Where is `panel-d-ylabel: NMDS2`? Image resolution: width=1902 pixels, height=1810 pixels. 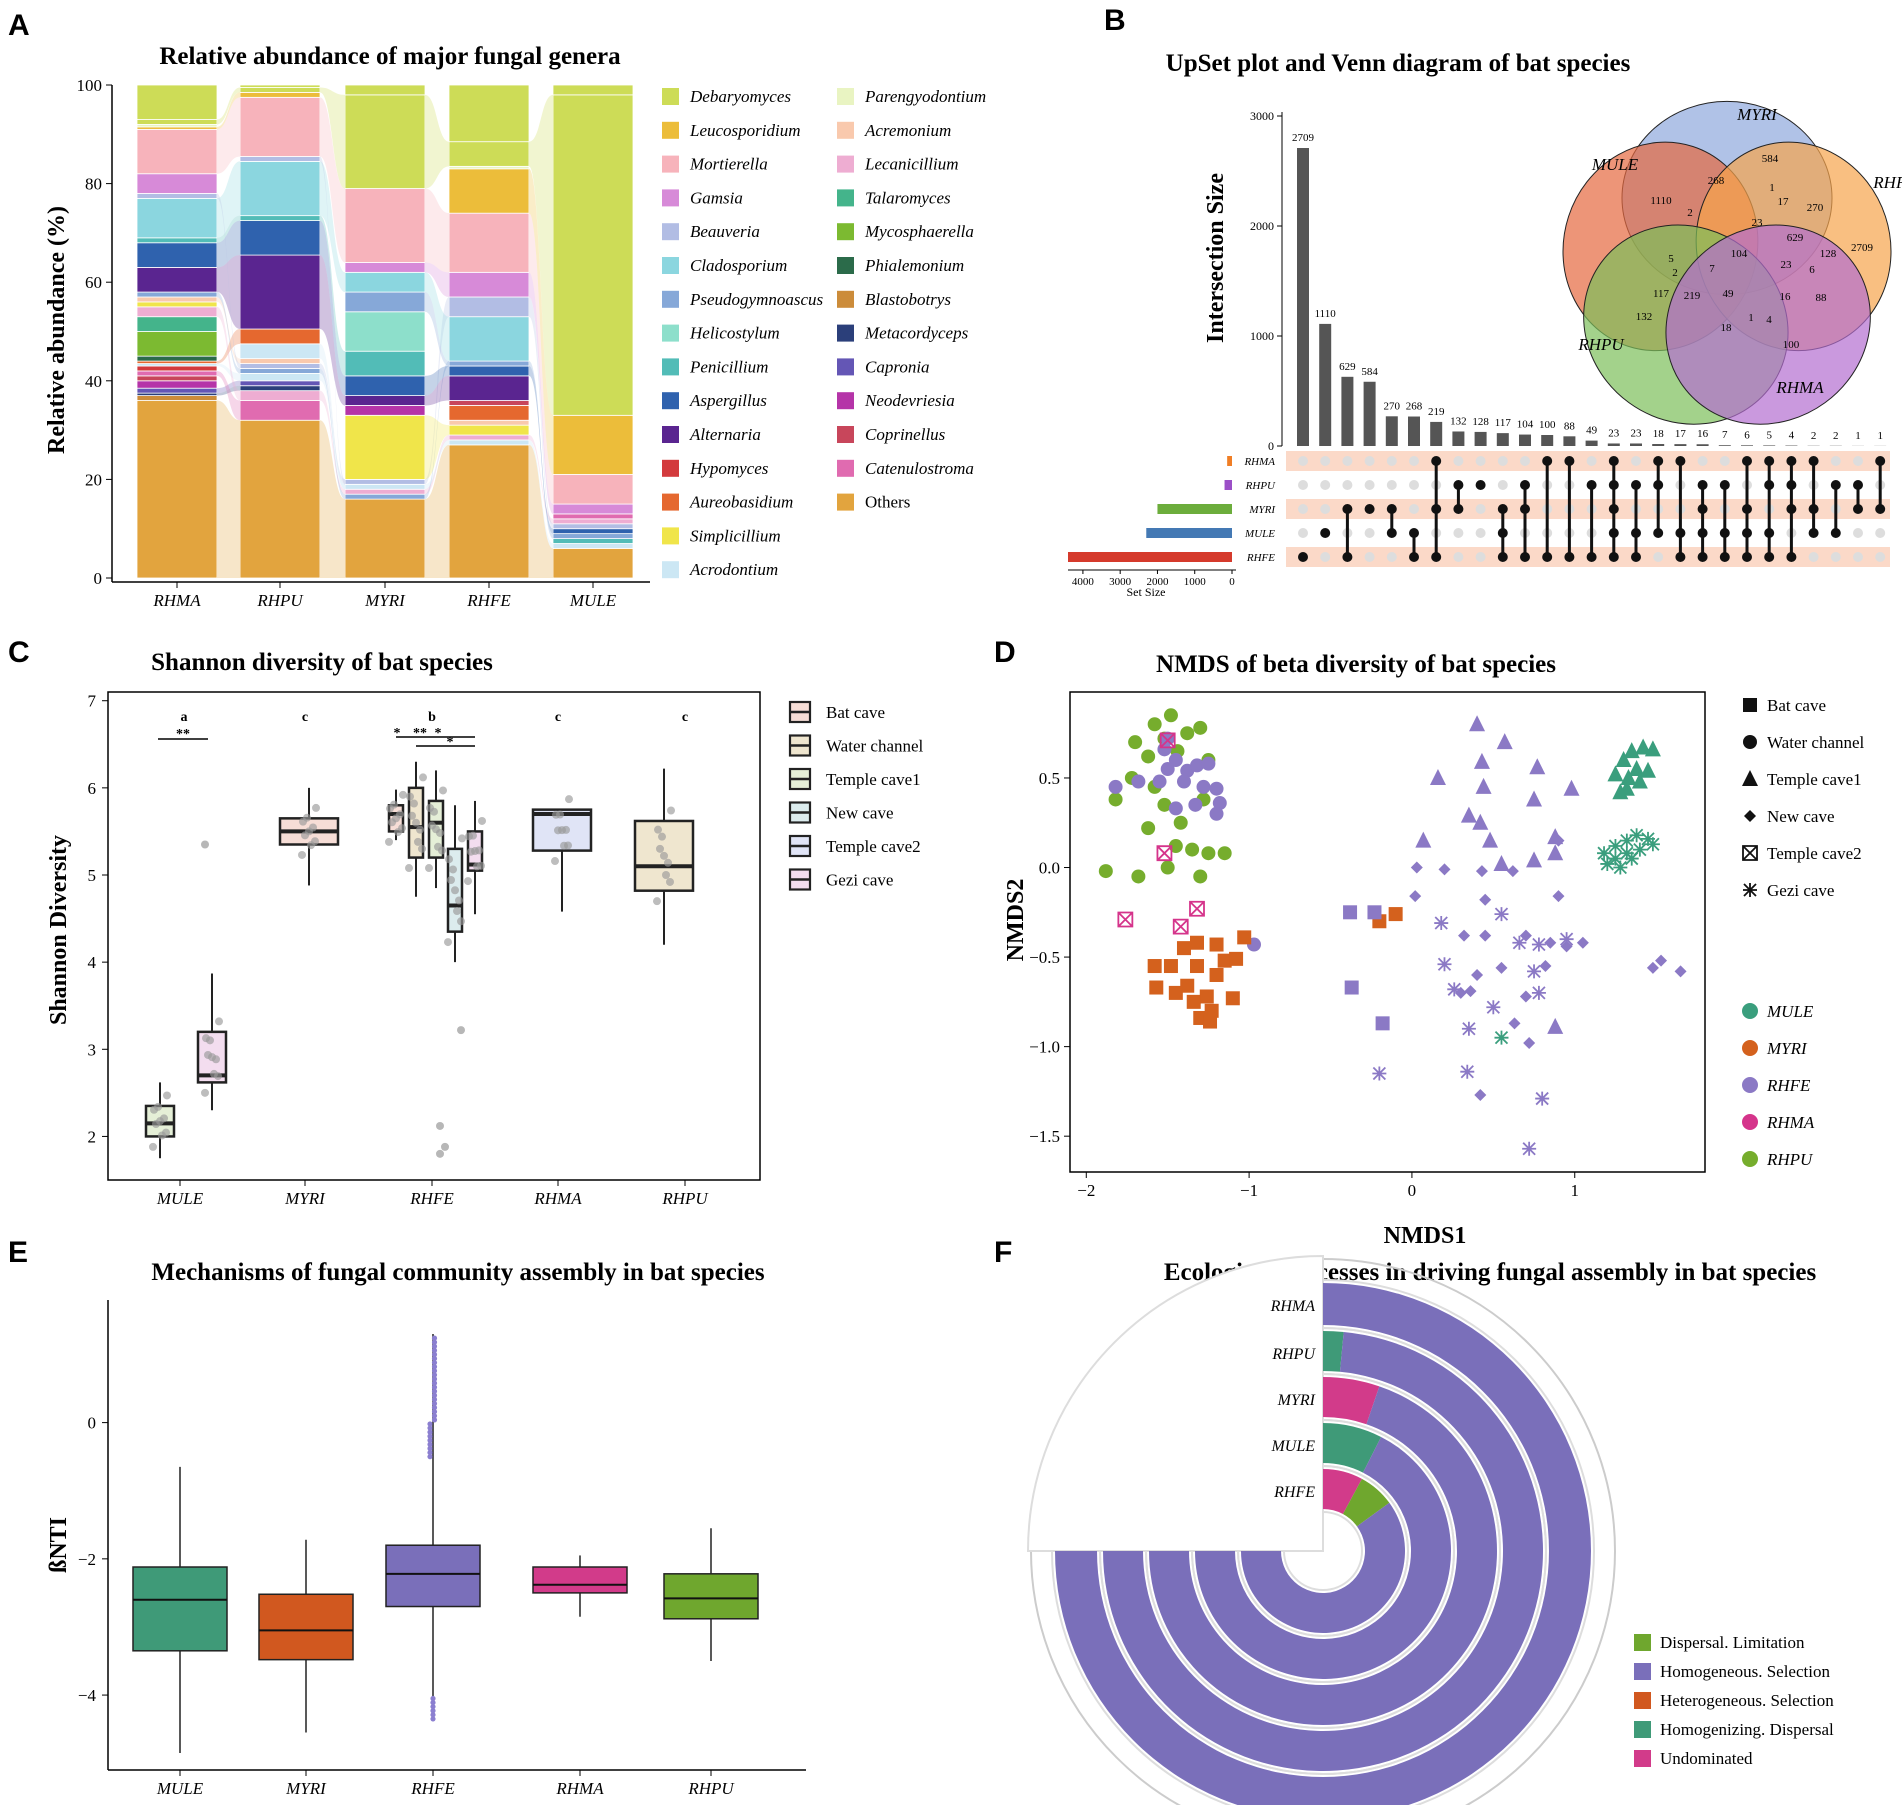 panel-d-ylabel: NMDS2 is located at coordinates (1016, 920).